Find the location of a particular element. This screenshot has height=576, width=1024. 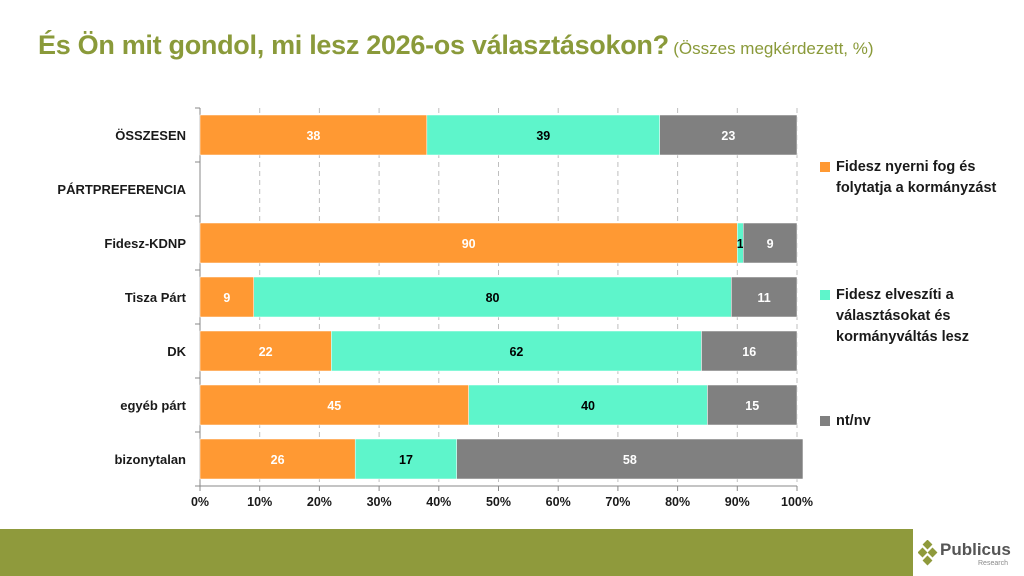

x-tick-label: 20% is located at coordinates (319, 502).